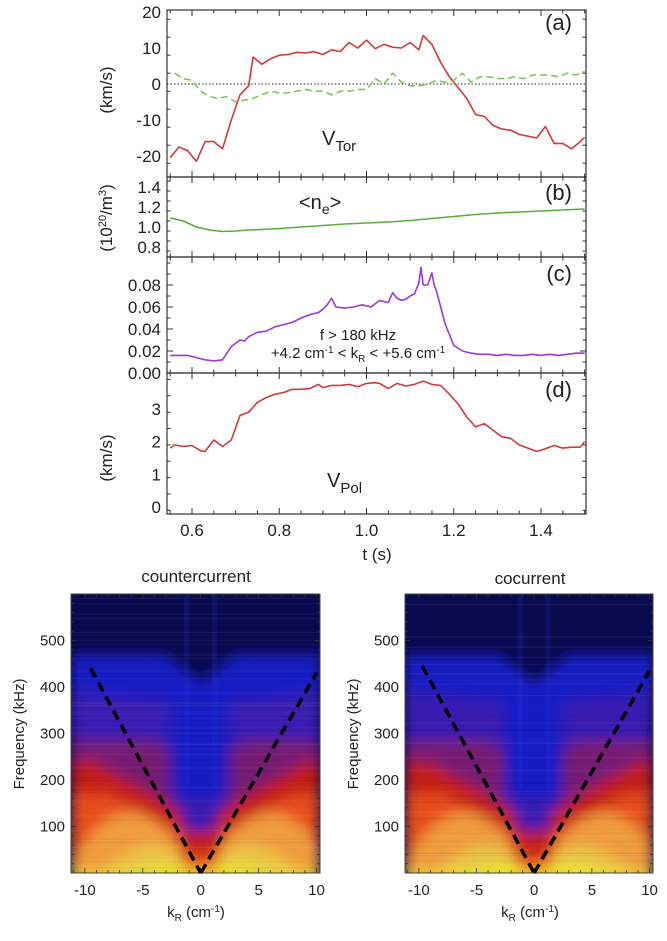 The width and height of the screenshot is (667, 941). What do you see at coordinates (336, 203) in the screenshot?
I see `ne-post: >` at bounding box center [336, 203].